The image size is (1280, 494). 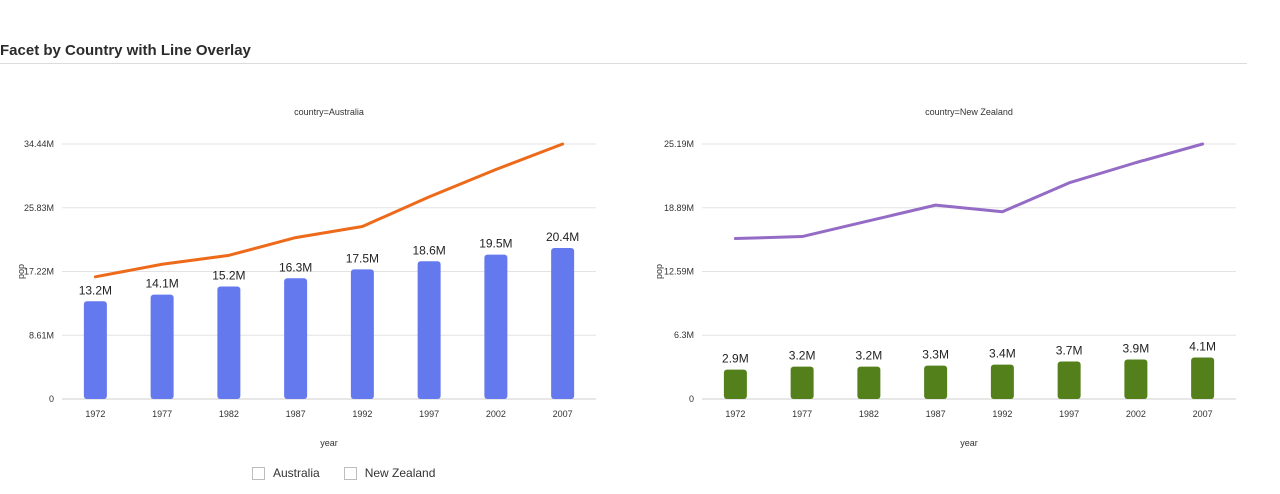 I want to click on bar-value-label: 15.2M, so click(x=228, y=275).